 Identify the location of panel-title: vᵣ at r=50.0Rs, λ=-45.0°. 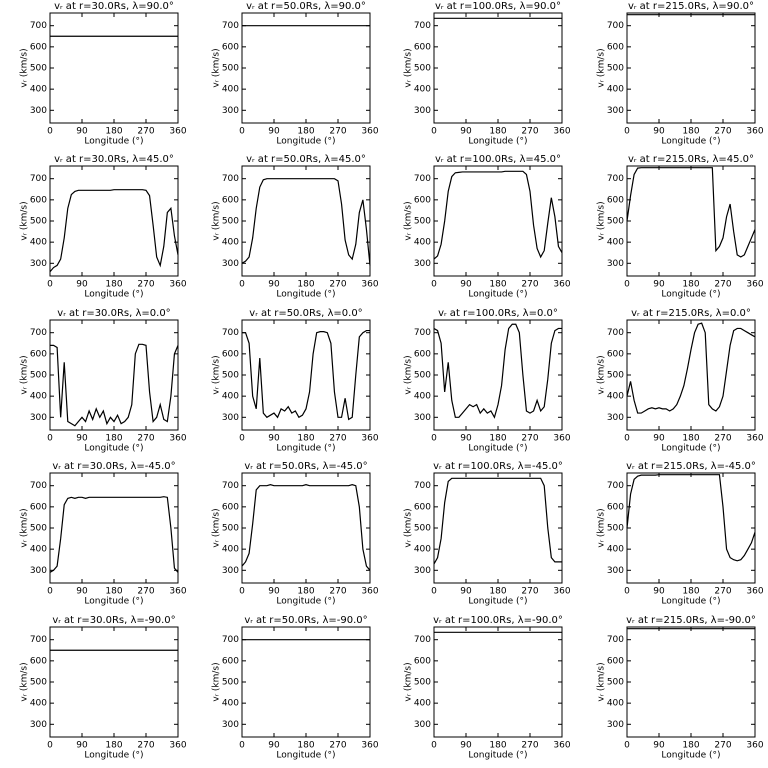
(305, 466).